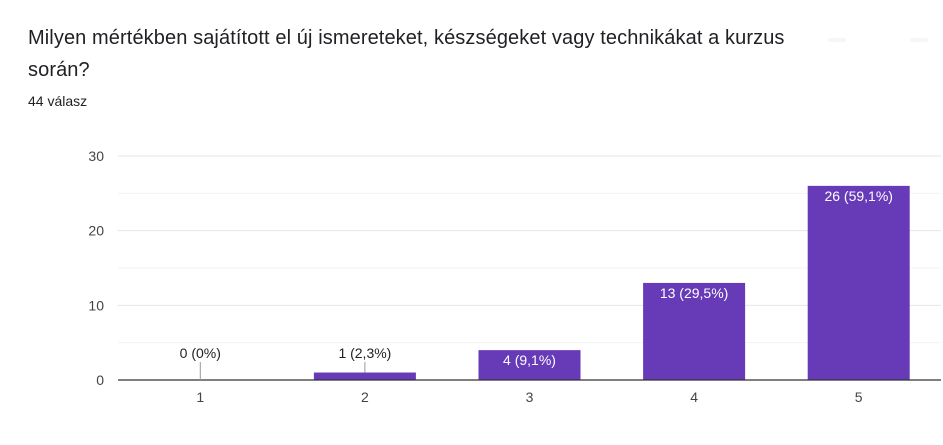  I want to click on data-label: 1 (2,3%), so click(364, 353).